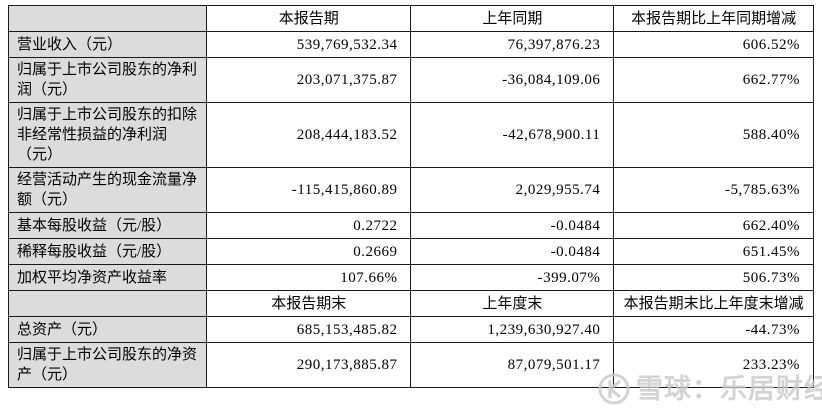 This screenshot has width=822, height=412. I want to click on value-prior: 87,079,501.17, so click(512, 365).